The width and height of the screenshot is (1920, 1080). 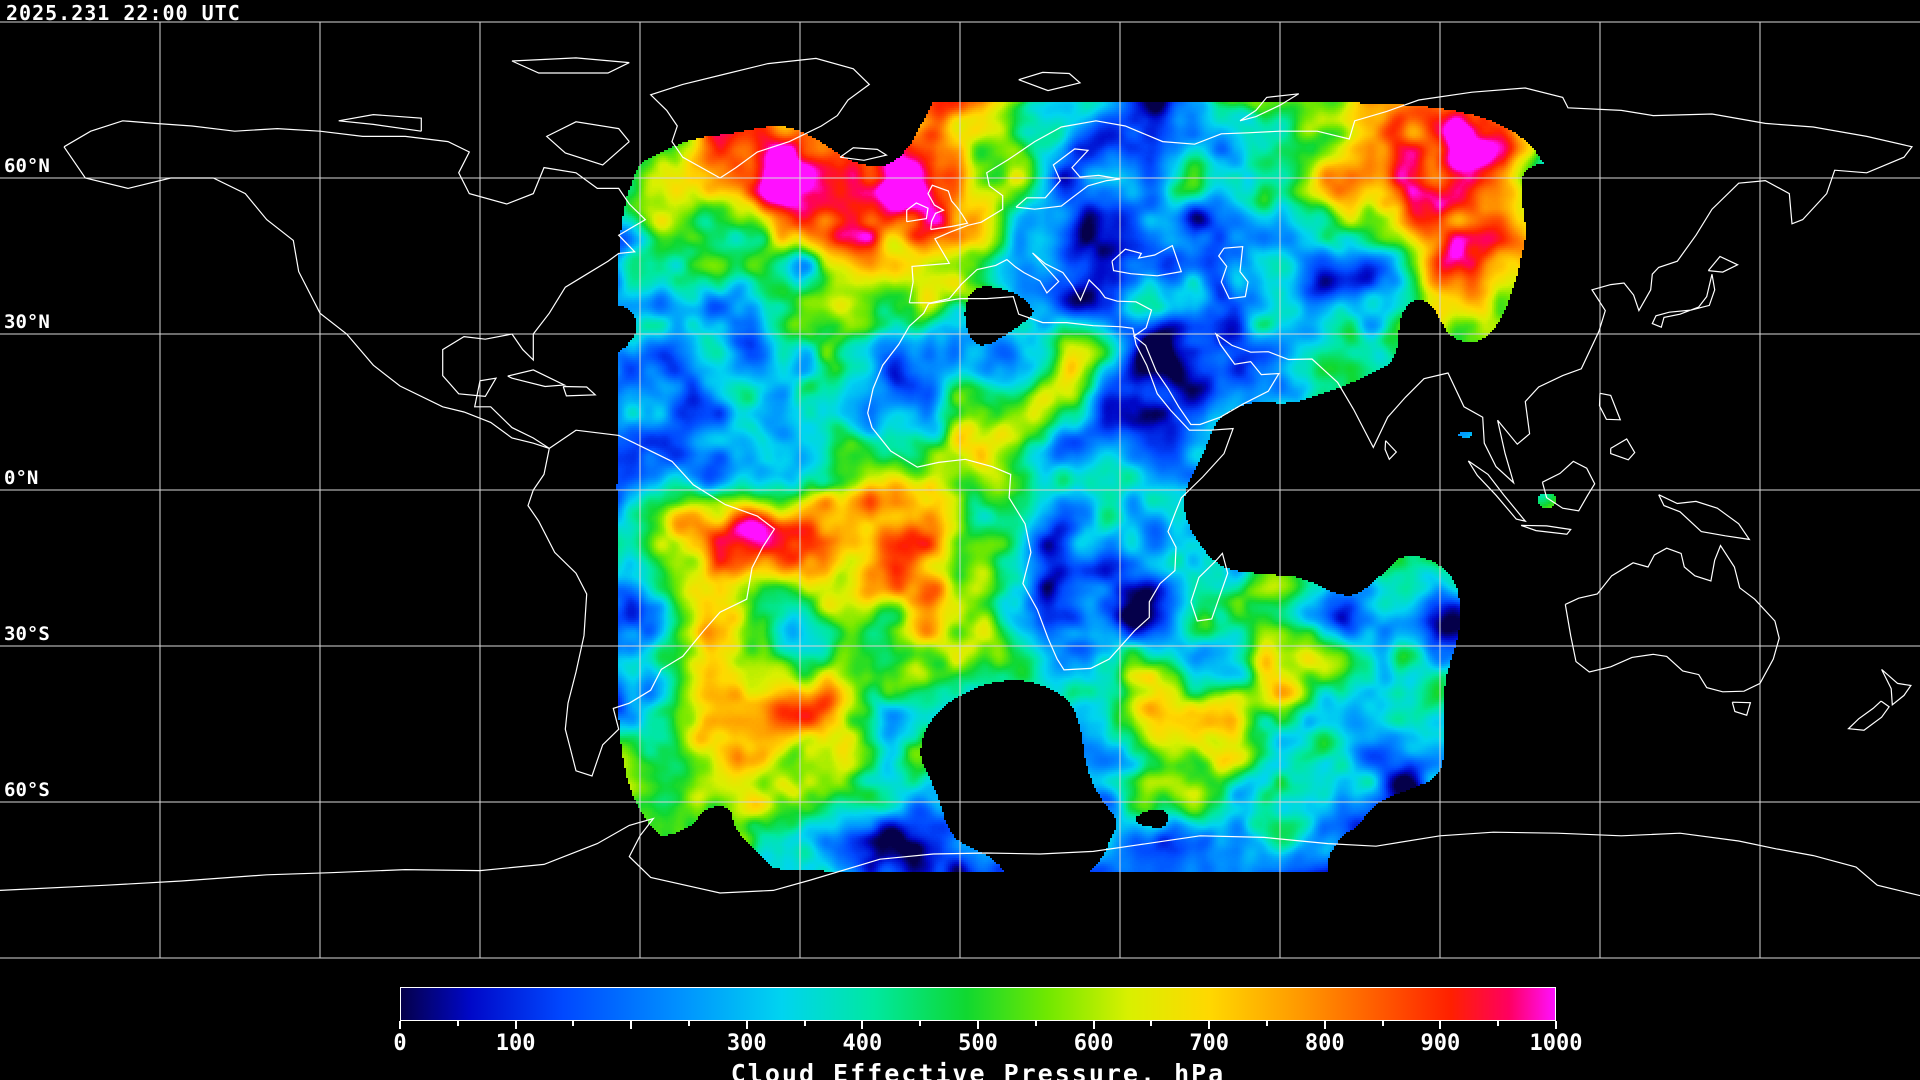 I want to click on colorbar-tick-label: 600, so click(x=1093, y=1043).